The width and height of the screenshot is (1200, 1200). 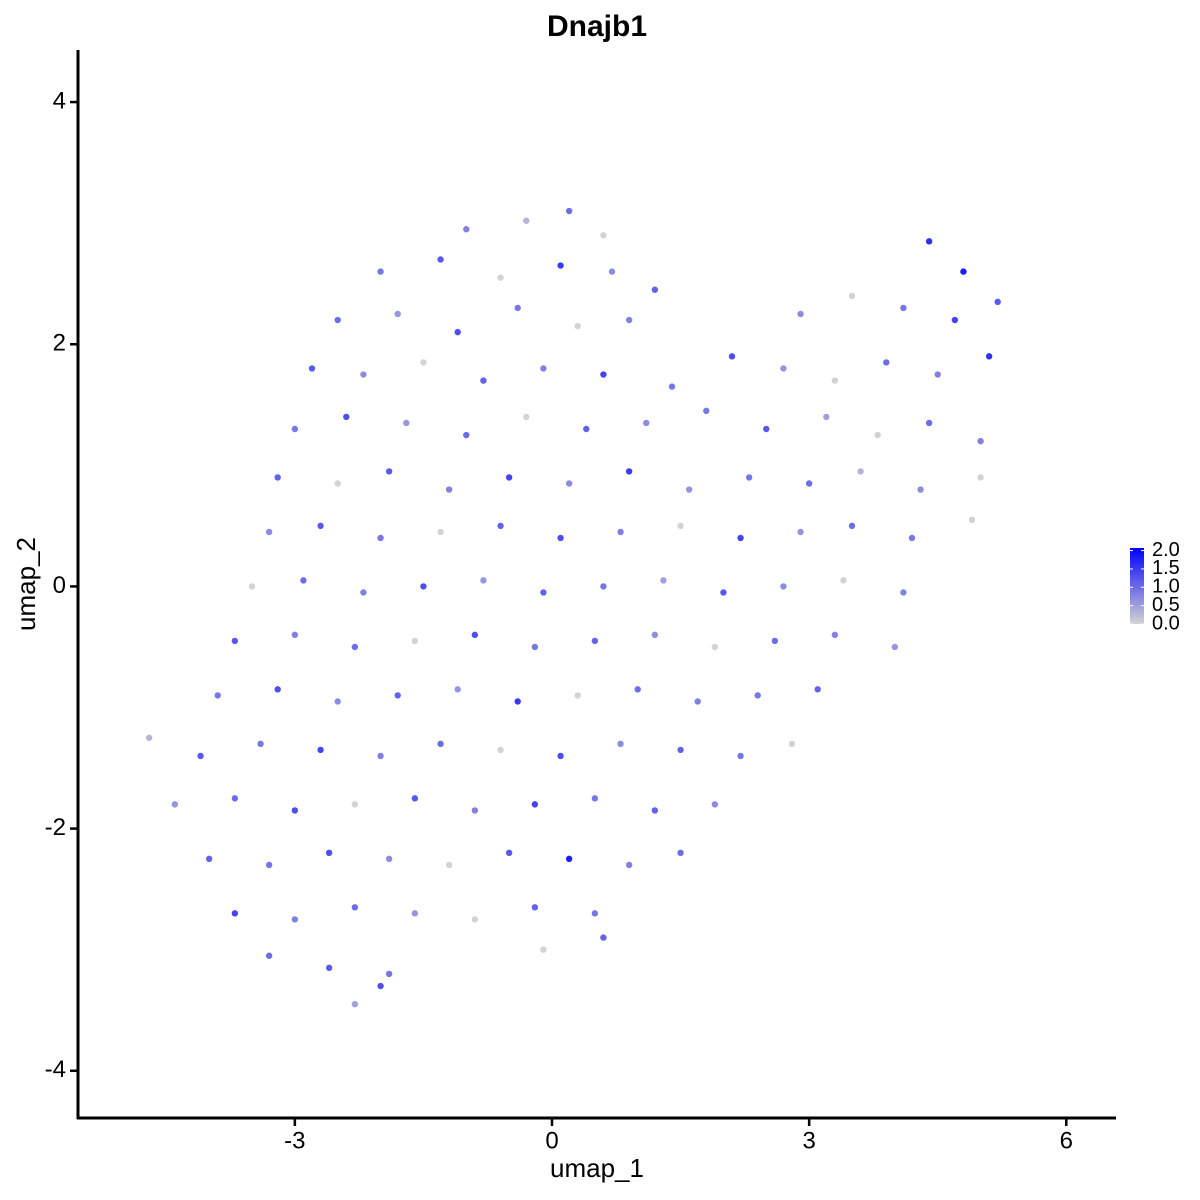 What do you see at coordinates (1166, 587) in the screenshot?
I see `colorbar-tick-label: 1.0` at bounding box center [1166, 587].